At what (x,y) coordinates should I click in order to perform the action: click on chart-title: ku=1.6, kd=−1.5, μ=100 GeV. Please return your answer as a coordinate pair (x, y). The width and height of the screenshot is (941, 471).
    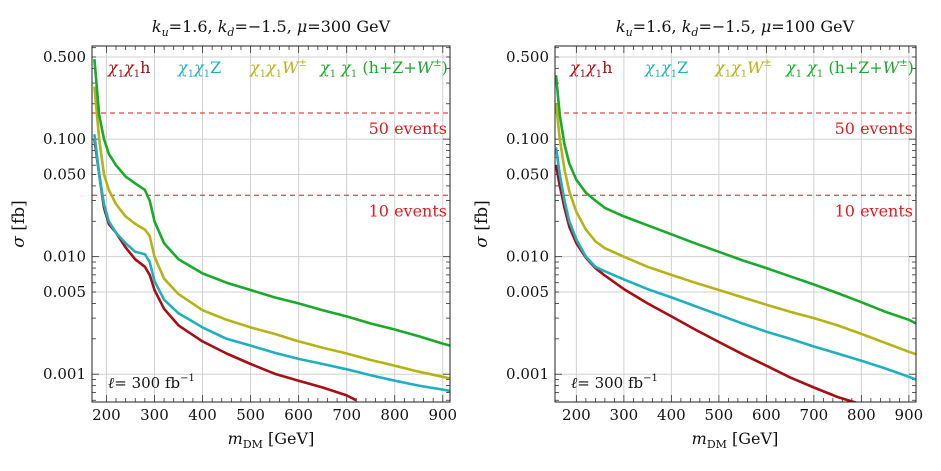
    Looking at the image, I should click on (735, 28).